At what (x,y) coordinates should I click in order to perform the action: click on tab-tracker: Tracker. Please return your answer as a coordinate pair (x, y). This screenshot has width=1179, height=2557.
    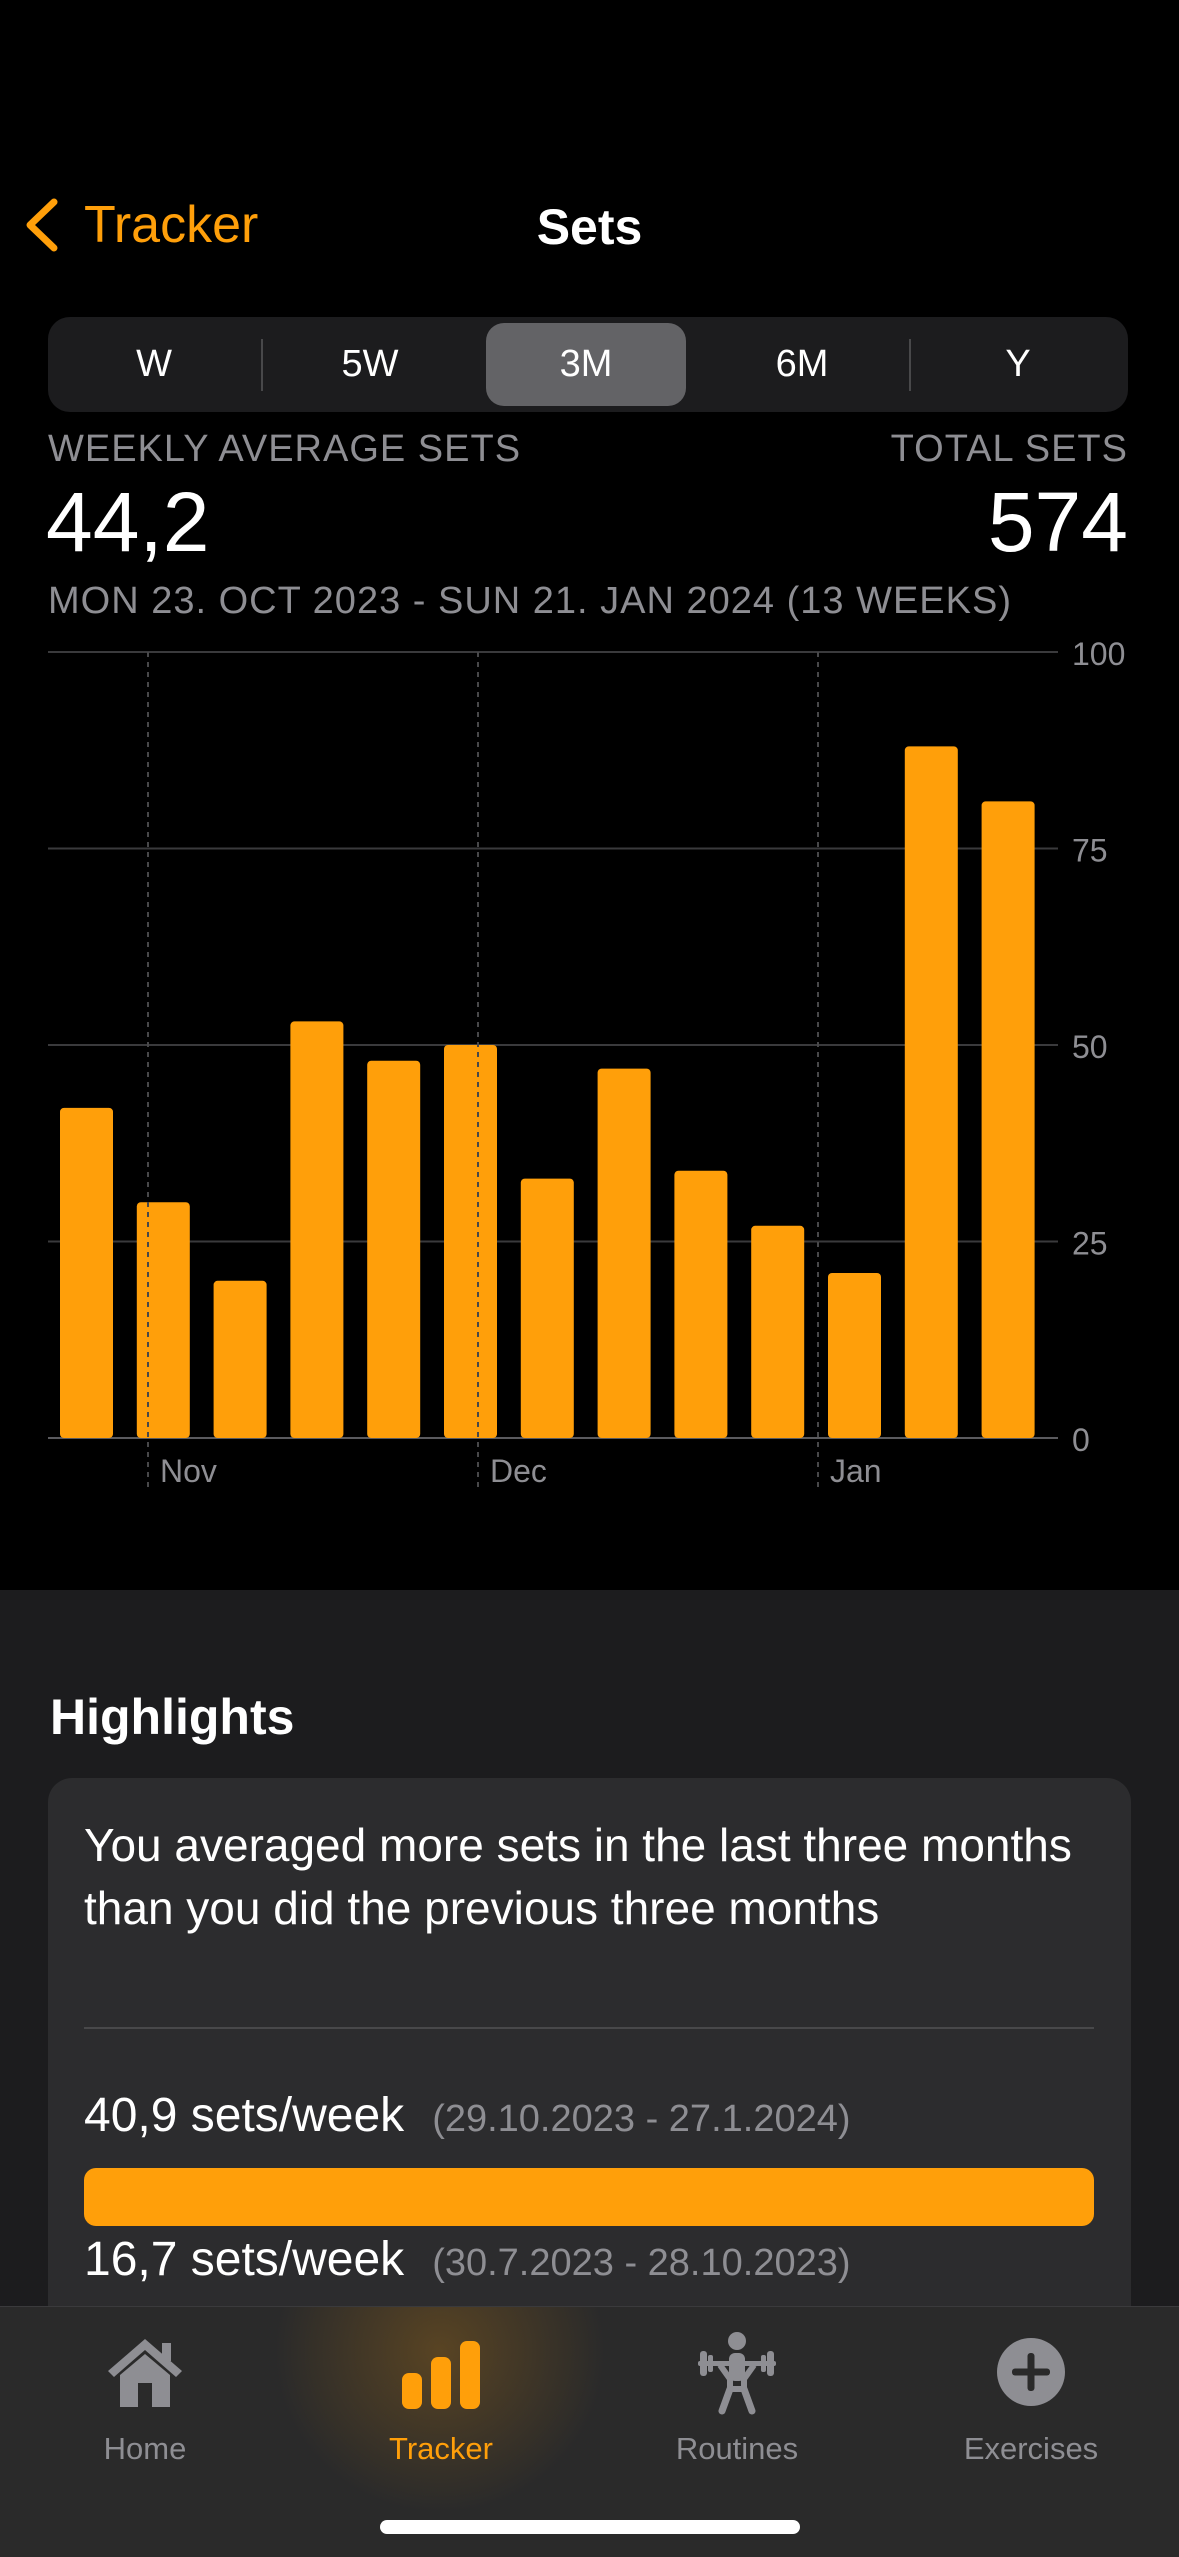
    Looking at the image, I should click on (441, 2397).